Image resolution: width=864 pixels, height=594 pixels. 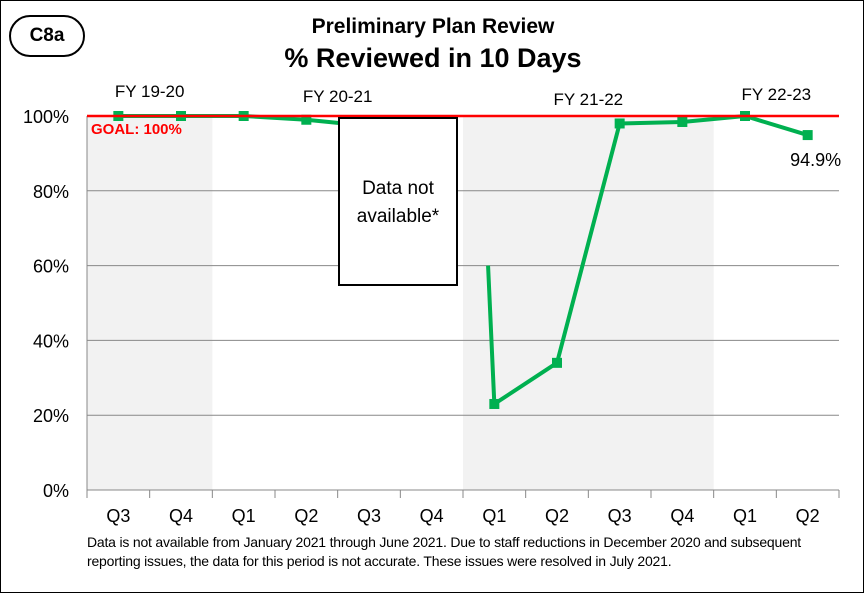 I want to click on y-tick-label: 60%, so click(x=51, y=267).